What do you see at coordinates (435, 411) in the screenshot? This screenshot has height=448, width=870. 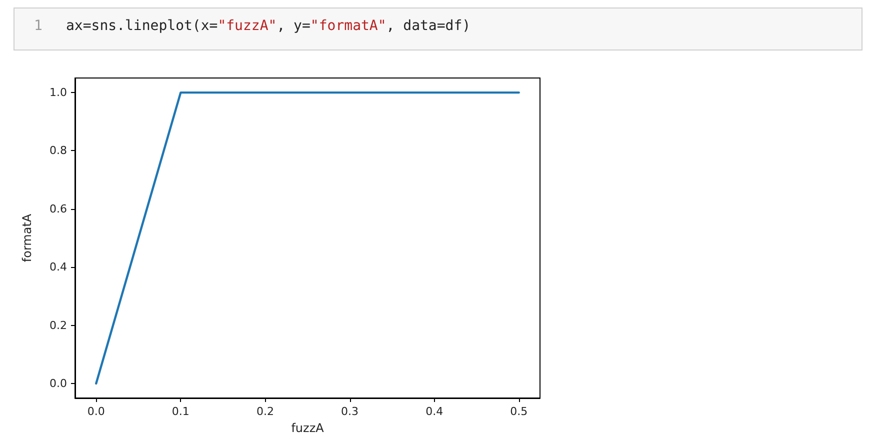 I see `x-tick-label: 0.4` at bounding box center [435, 411].